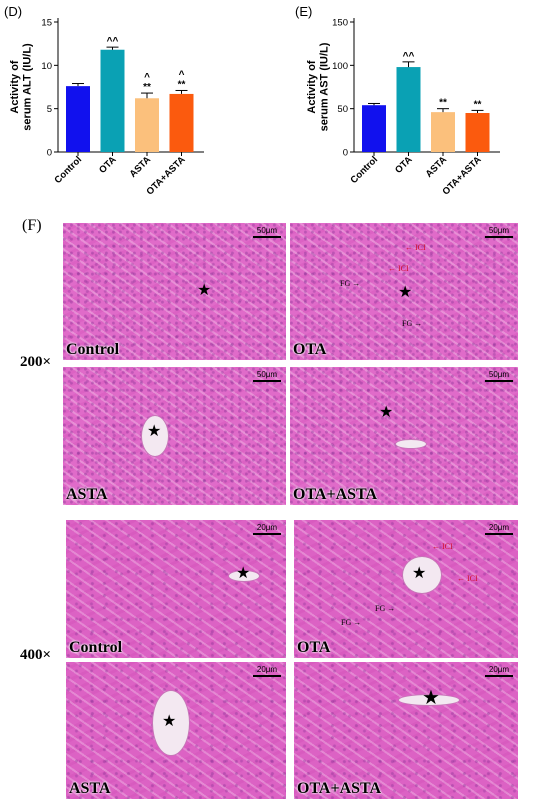  Describe the element at coordinates (36, 362) in the screenshot. I see `magnification-200: 200×` at that location.